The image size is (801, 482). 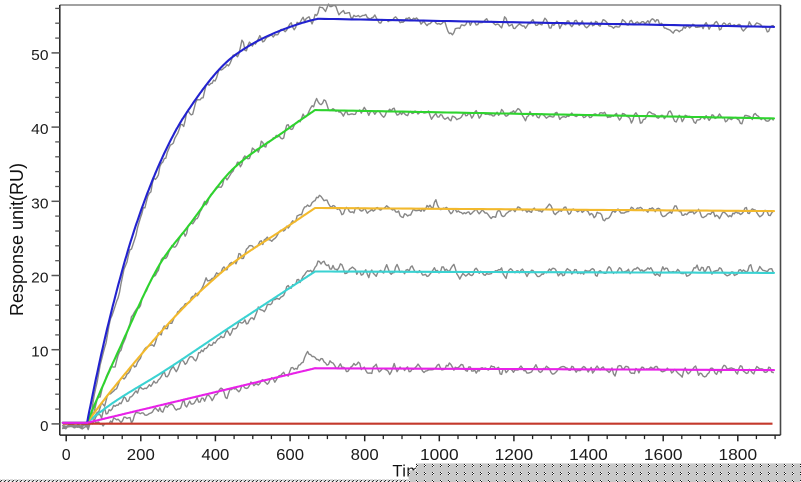 What do you see at coordinates (39, 203) in the screenshot?
I see `svg-text: 30` at bounding box center [39, 203].